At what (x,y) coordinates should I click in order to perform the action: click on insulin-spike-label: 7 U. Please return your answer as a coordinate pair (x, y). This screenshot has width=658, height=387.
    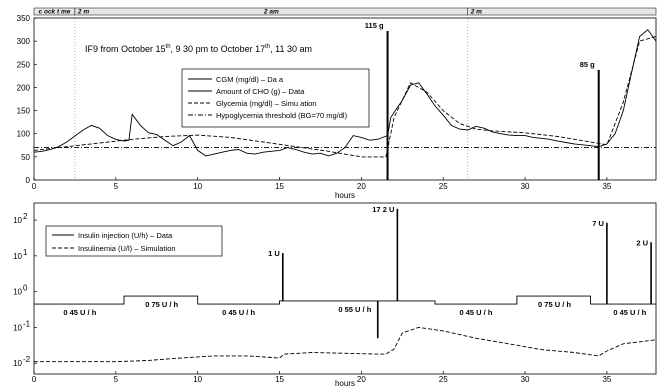
    Looking at the image, I should click on (598, 223).